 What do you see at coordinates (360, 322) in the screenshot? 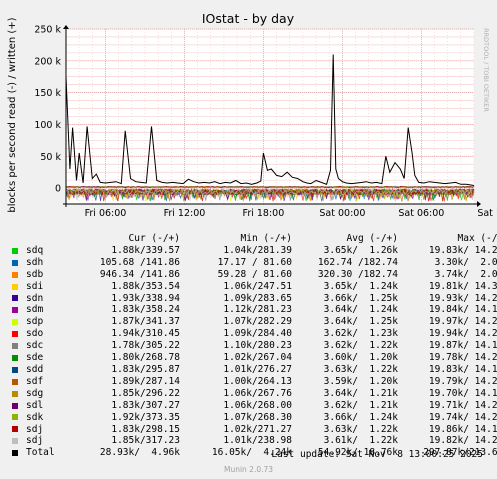
I see `legend-cell-avg: 3.64k/ 1.25k` at bounding box center [360, 322].